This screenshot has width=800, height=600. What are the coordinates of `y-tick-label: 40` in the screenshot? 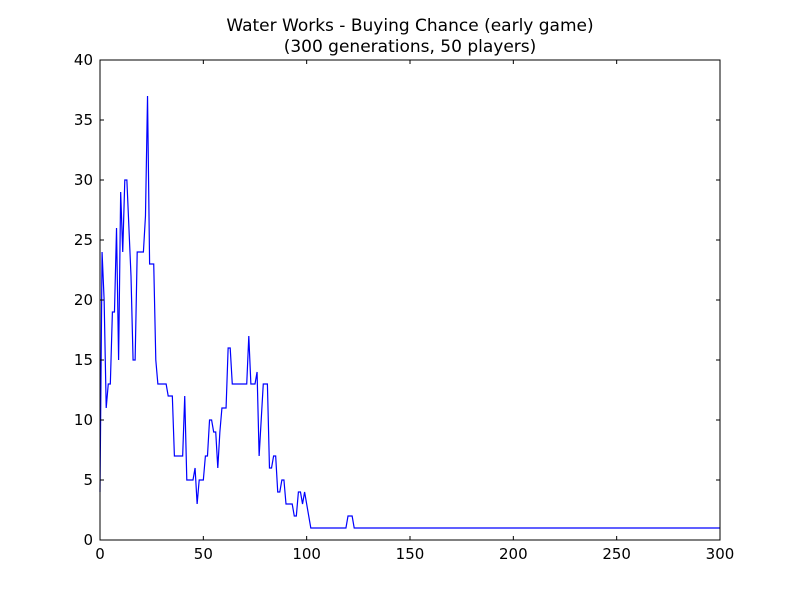 It's located at (83, 60).